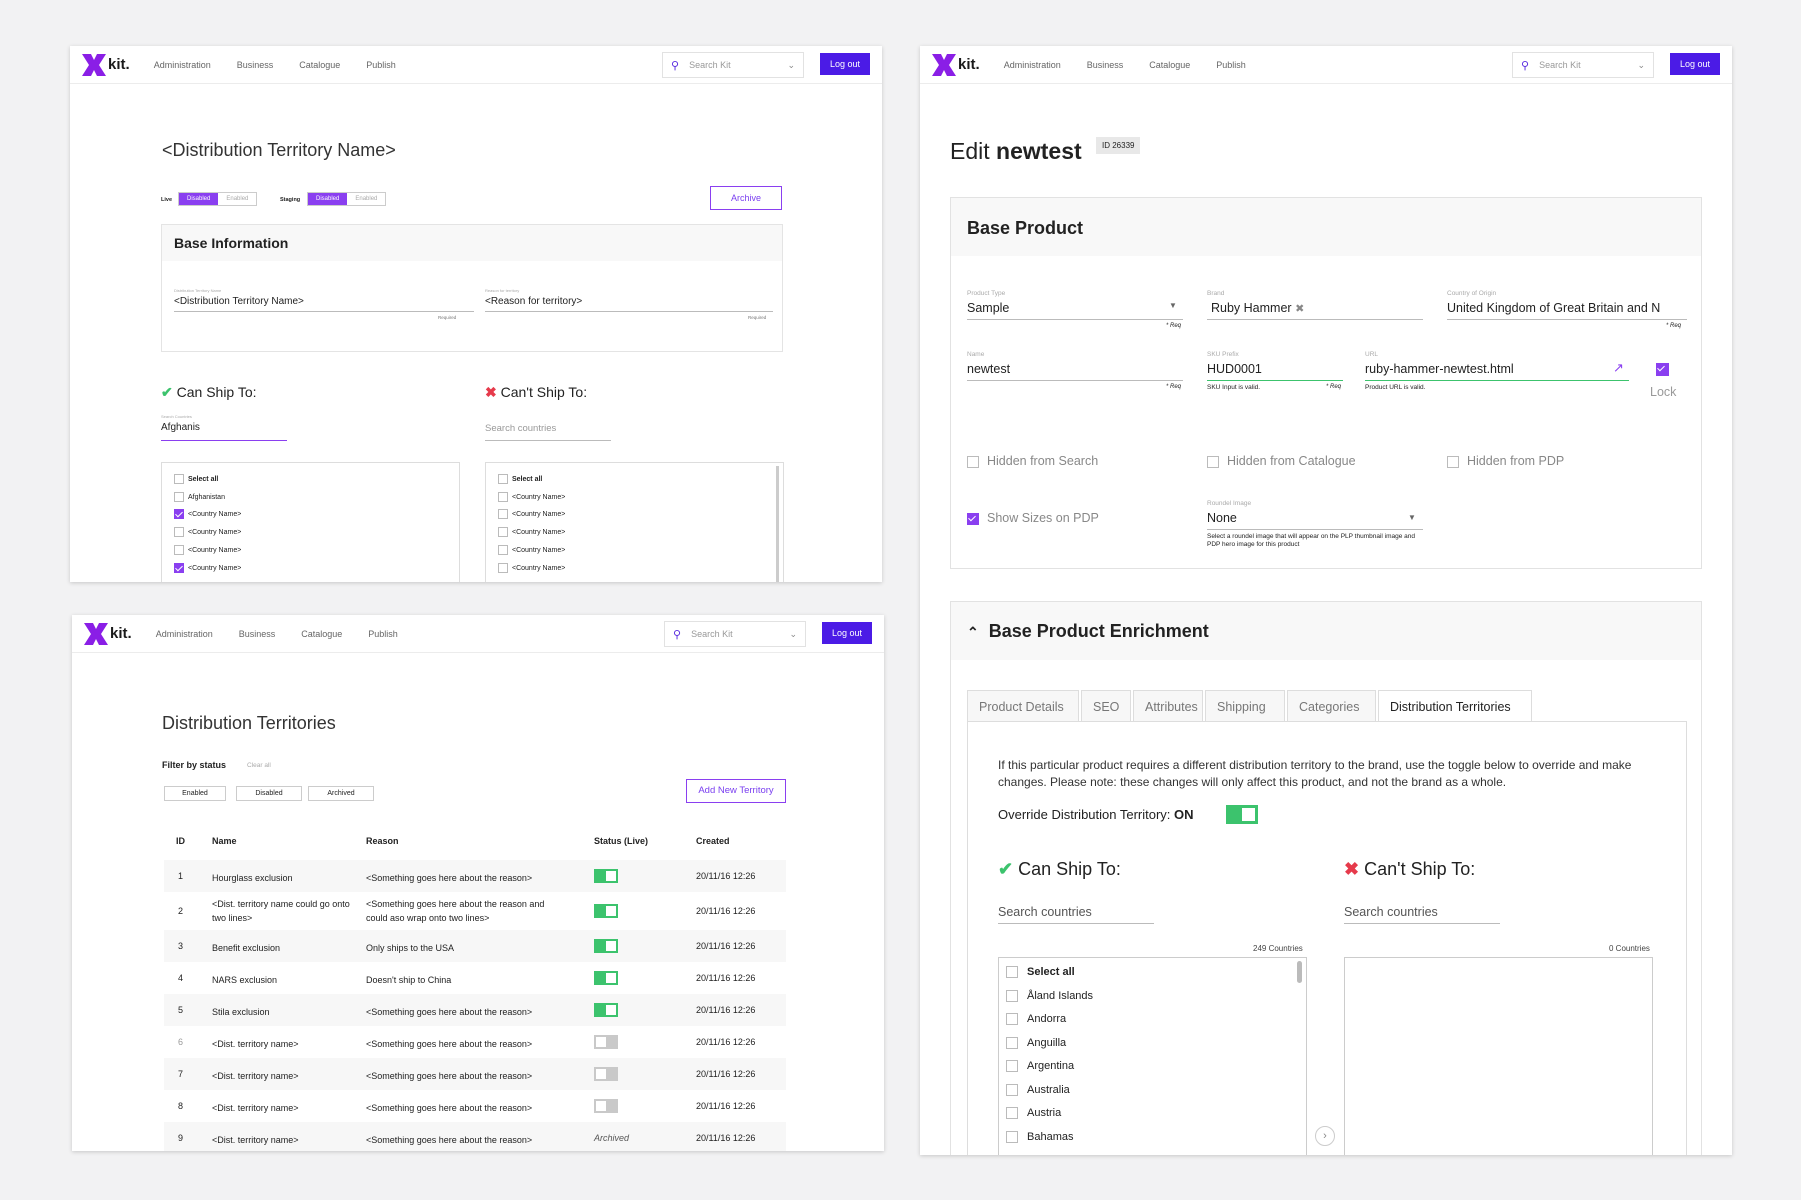 This screenshot has width=1801, height=1200. I want to click on external-link-icon: ↗, so click(1618, 367).